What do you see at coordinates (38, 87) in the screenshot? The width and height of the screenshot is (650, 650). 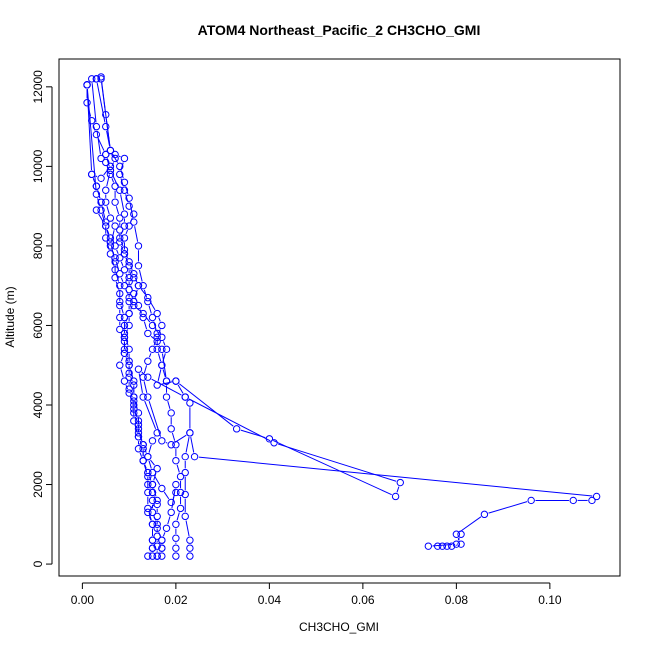 I see `y-tick-label: 12000` at bounding box center [38, 87].